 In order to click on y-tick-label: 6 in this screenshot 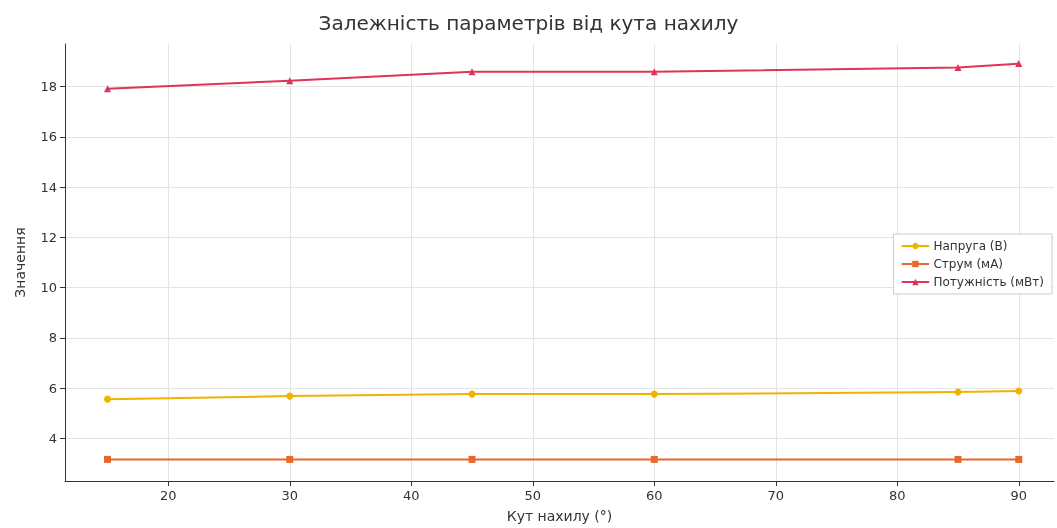, I will do `click(52, 388)`.